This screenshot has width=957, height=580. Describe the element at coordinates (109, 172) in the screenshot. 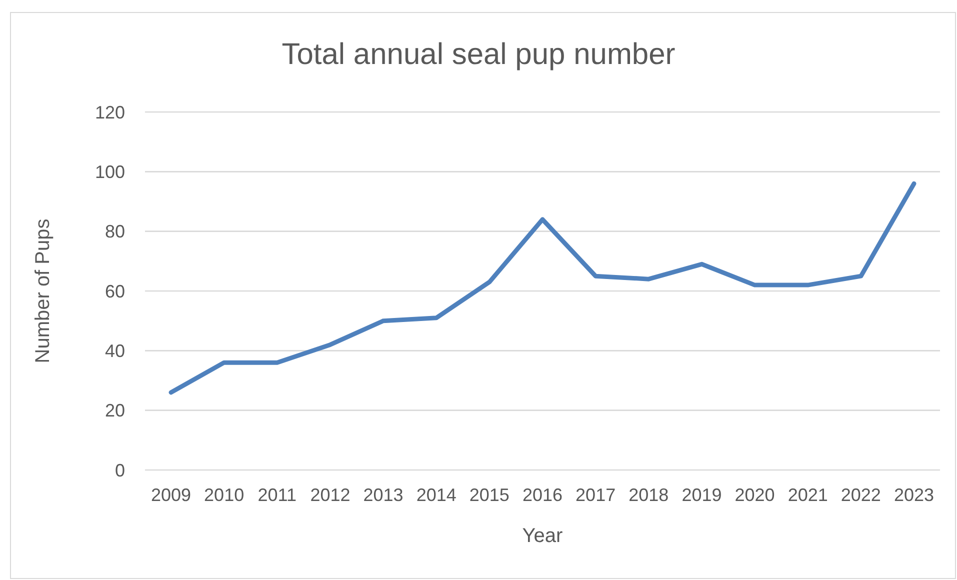

I see `y-tick-label: 100` at that location.